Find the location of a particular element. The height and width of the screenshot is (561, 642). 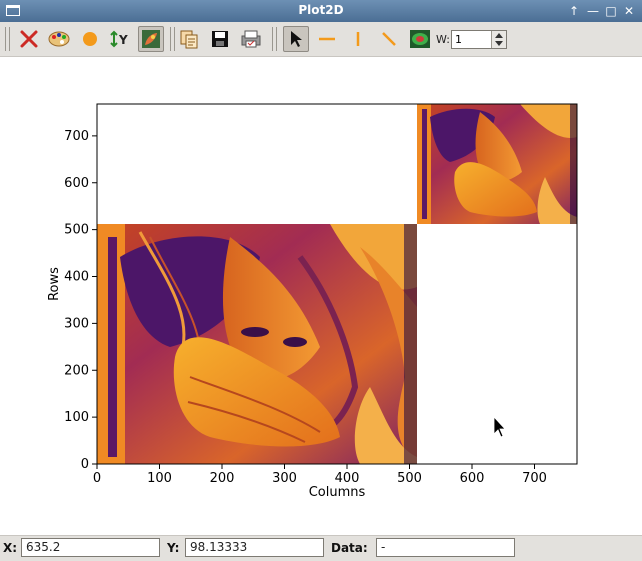

data-value-field: - is located at coordinates (445, 547).